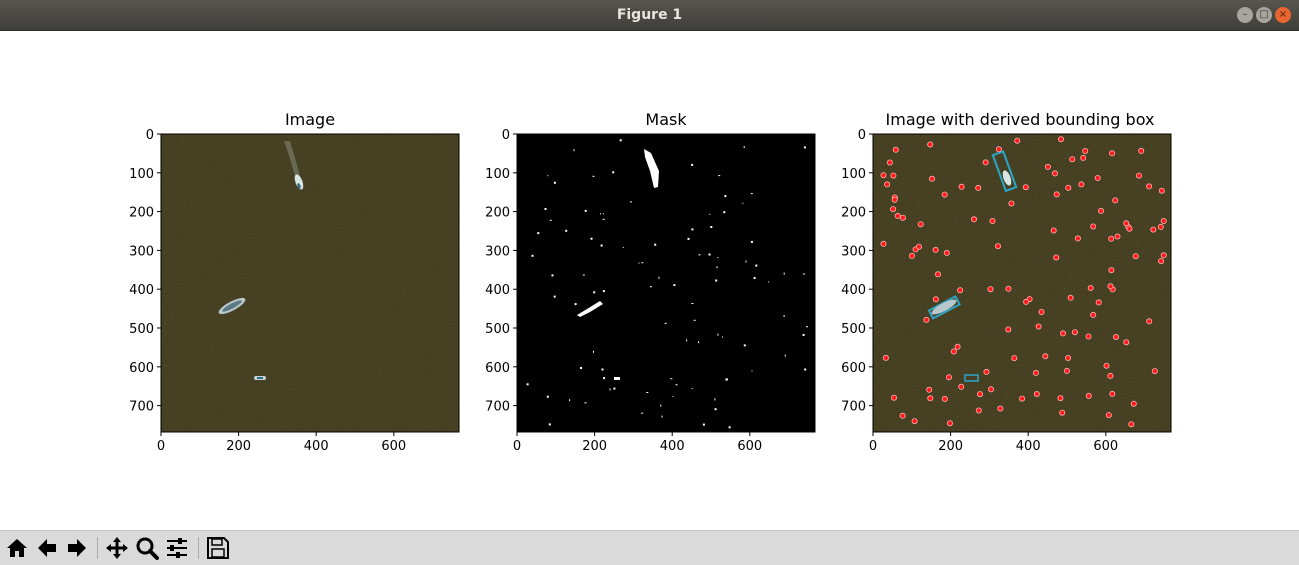 This screenshot has width=1299, height=565. I want to click on configure-subplots-button, so click(177, 548).